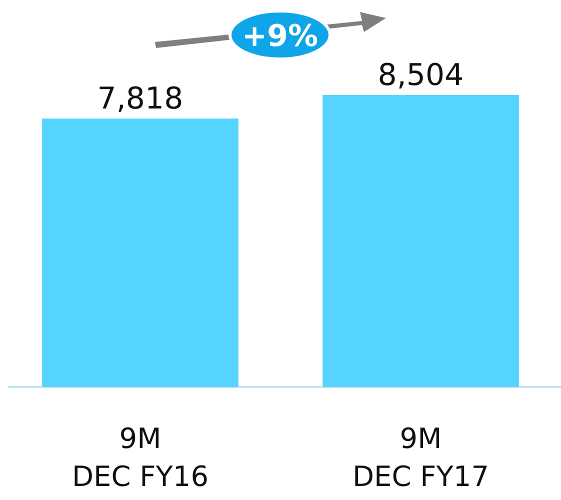 Image resolution: width=561 pixels, height=500 pixels. What do you see at coordinates (421, 457) in the screenshot?
I see `x-tick-label: 9M DEC FY17` at bounding box center [421, 457].